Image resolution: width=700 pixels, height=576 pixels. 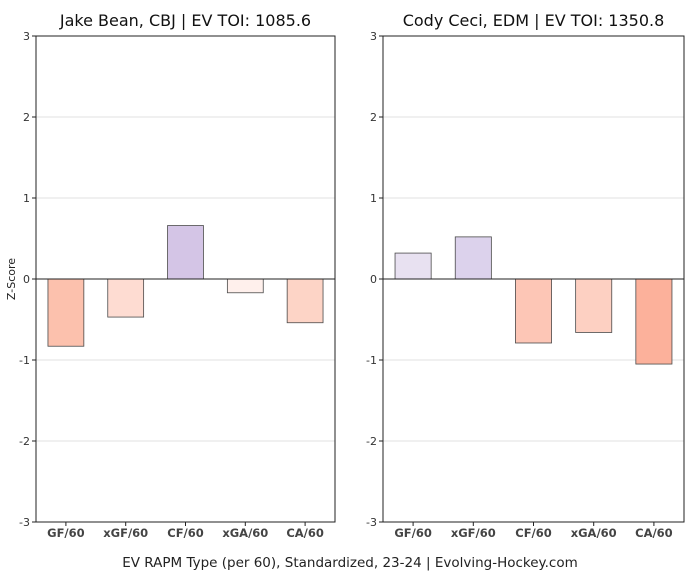 I want to click on y-axis-label: Z-Score, so click(x=11, y=279).